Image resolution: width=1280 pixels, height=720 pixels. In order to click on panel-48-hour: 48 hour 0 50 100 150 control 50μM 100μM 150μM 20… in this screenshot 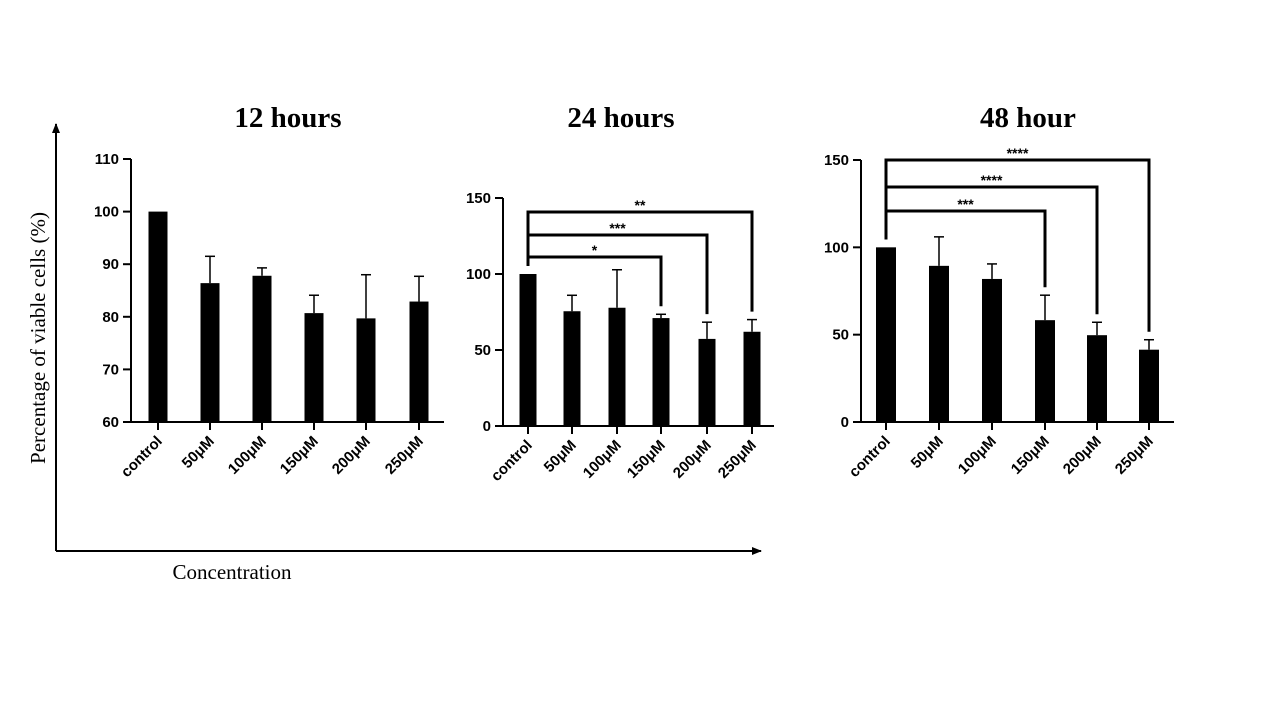, I will do `click(999, 291)`.